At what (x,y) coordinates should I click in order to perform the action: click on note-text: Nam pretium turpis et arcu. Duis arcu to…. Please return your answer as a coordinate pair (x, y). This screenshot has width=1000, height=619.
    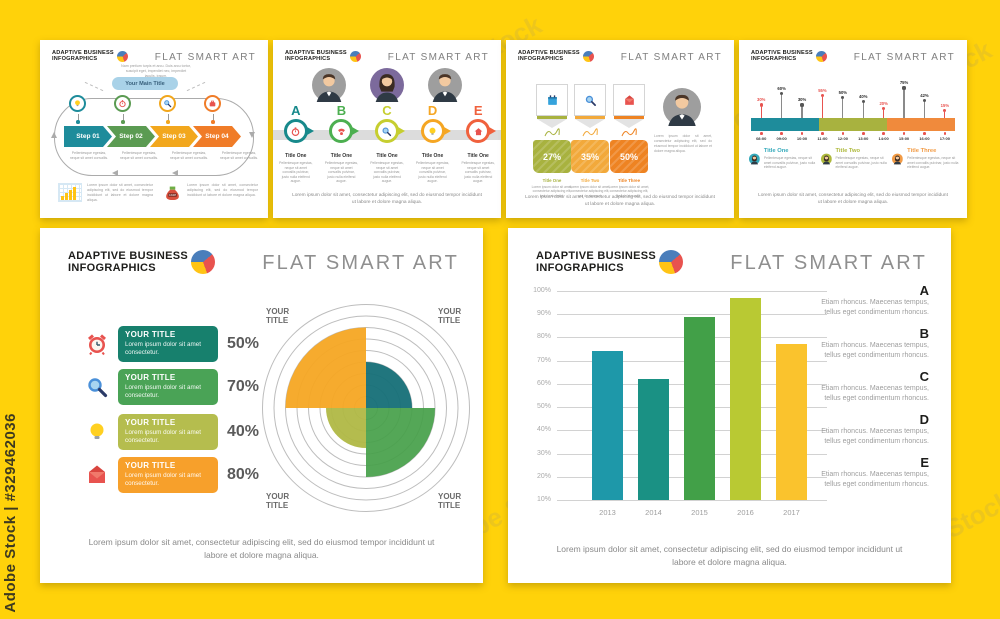
    Looking at the image, I should click on (156, 71).